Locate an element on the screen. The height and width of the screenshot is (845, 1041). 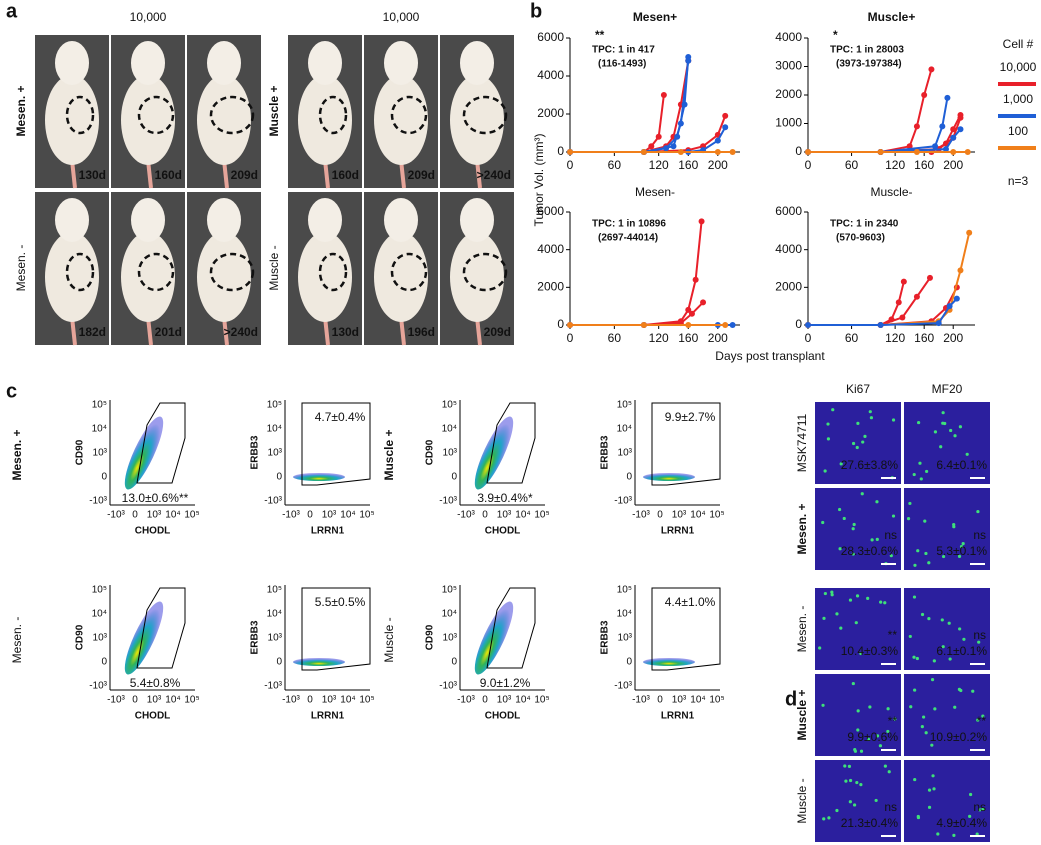
x-tick-label: 10⁴ is located at coordinates (172, 700).